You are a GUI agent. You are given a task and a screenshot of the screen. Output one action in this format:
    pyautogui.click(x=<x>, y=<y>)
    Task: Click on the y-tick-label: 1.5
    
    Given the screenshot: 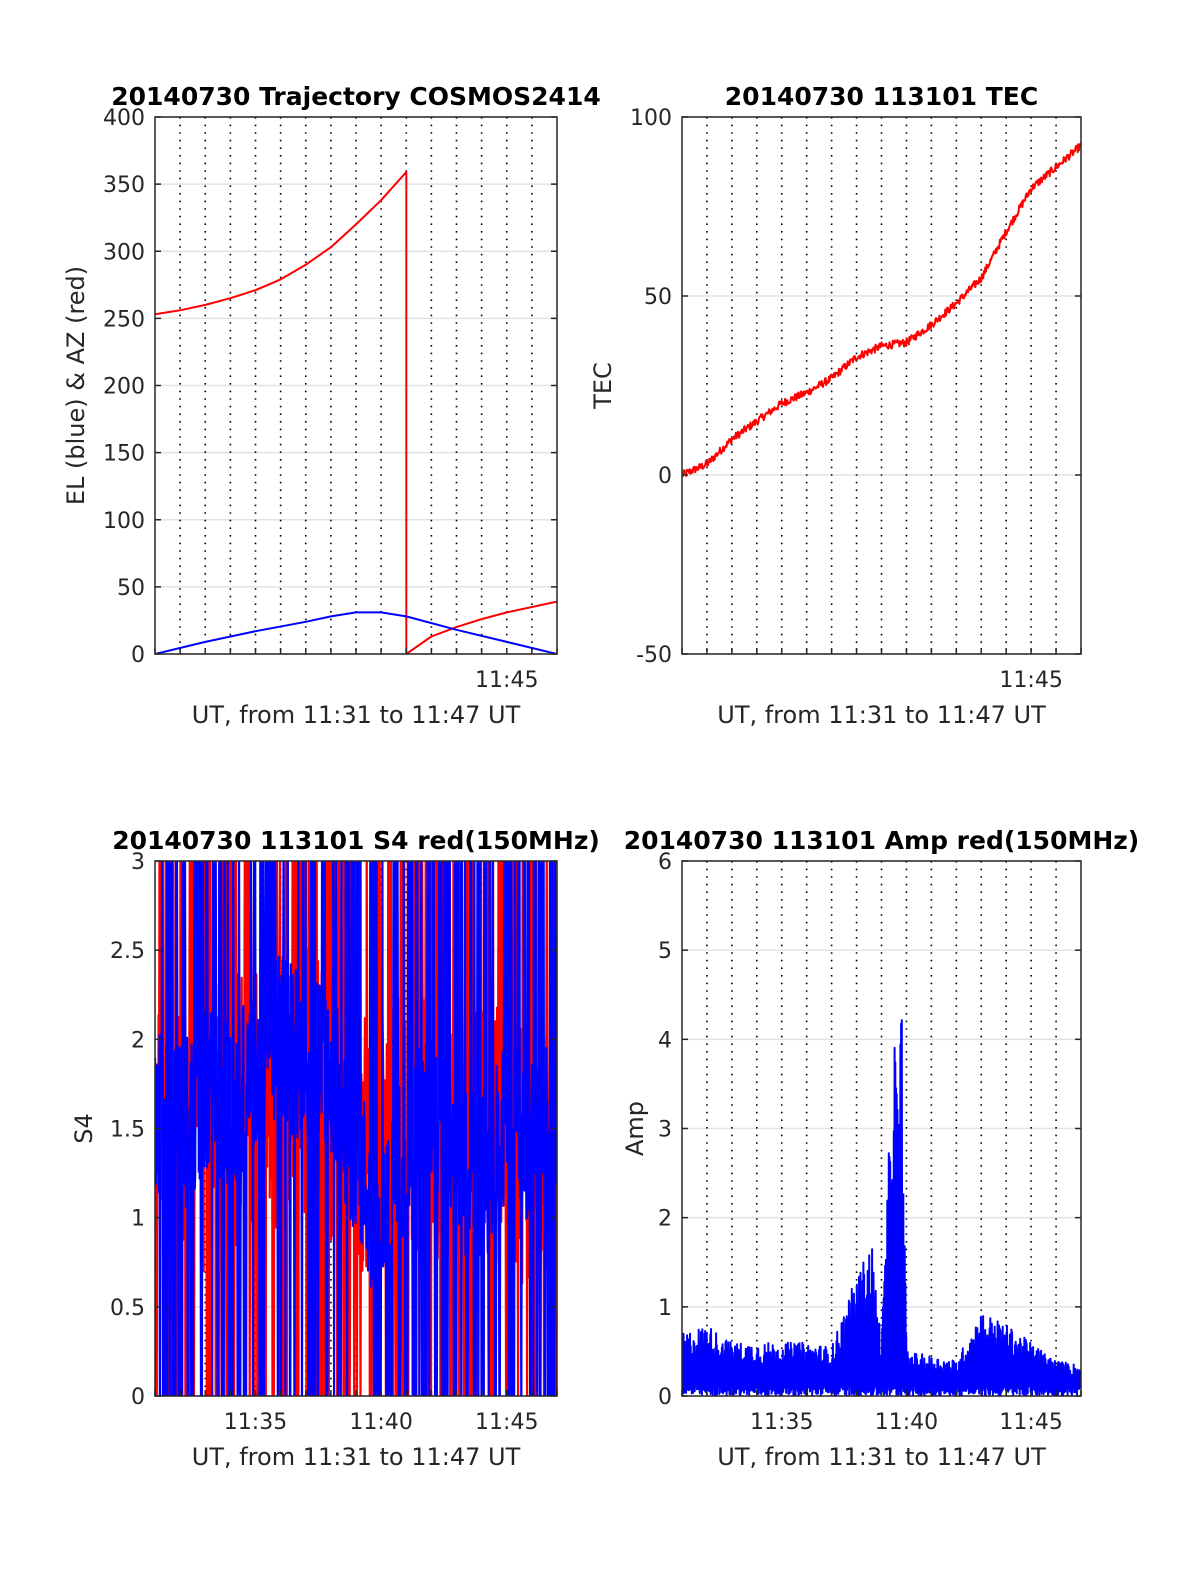 What is the action you would take?
    pyautogui.click(x=127, y=1130)
    